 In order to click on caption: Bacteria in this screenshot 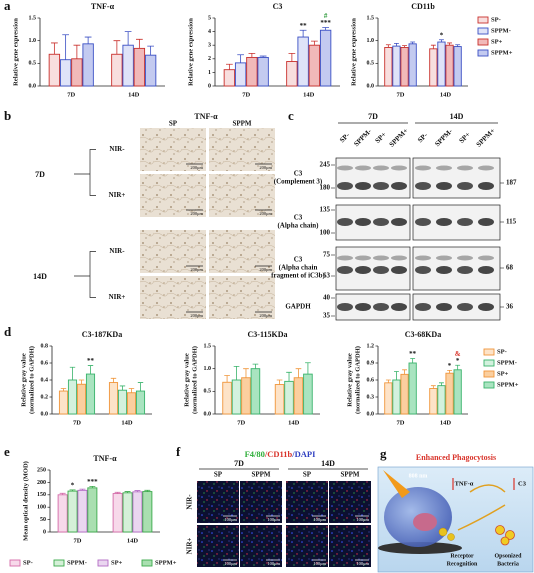, I will do `click(508, 564)`.